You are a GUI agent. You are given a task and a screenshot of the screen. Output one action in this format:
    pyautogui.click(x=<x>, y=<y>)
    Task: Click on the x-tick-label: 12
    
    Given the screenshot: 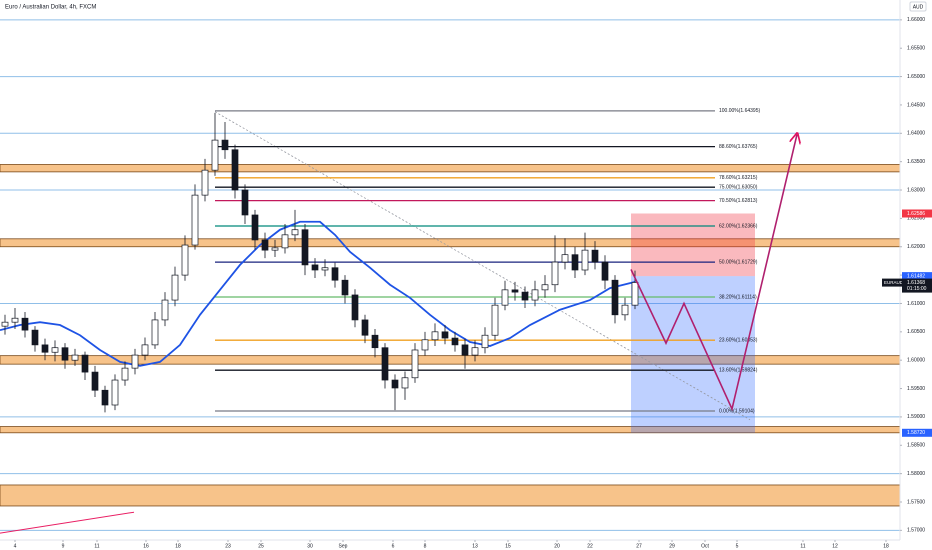 What is the action you would take?
    pyautogui.click(x=835, y=546)
    